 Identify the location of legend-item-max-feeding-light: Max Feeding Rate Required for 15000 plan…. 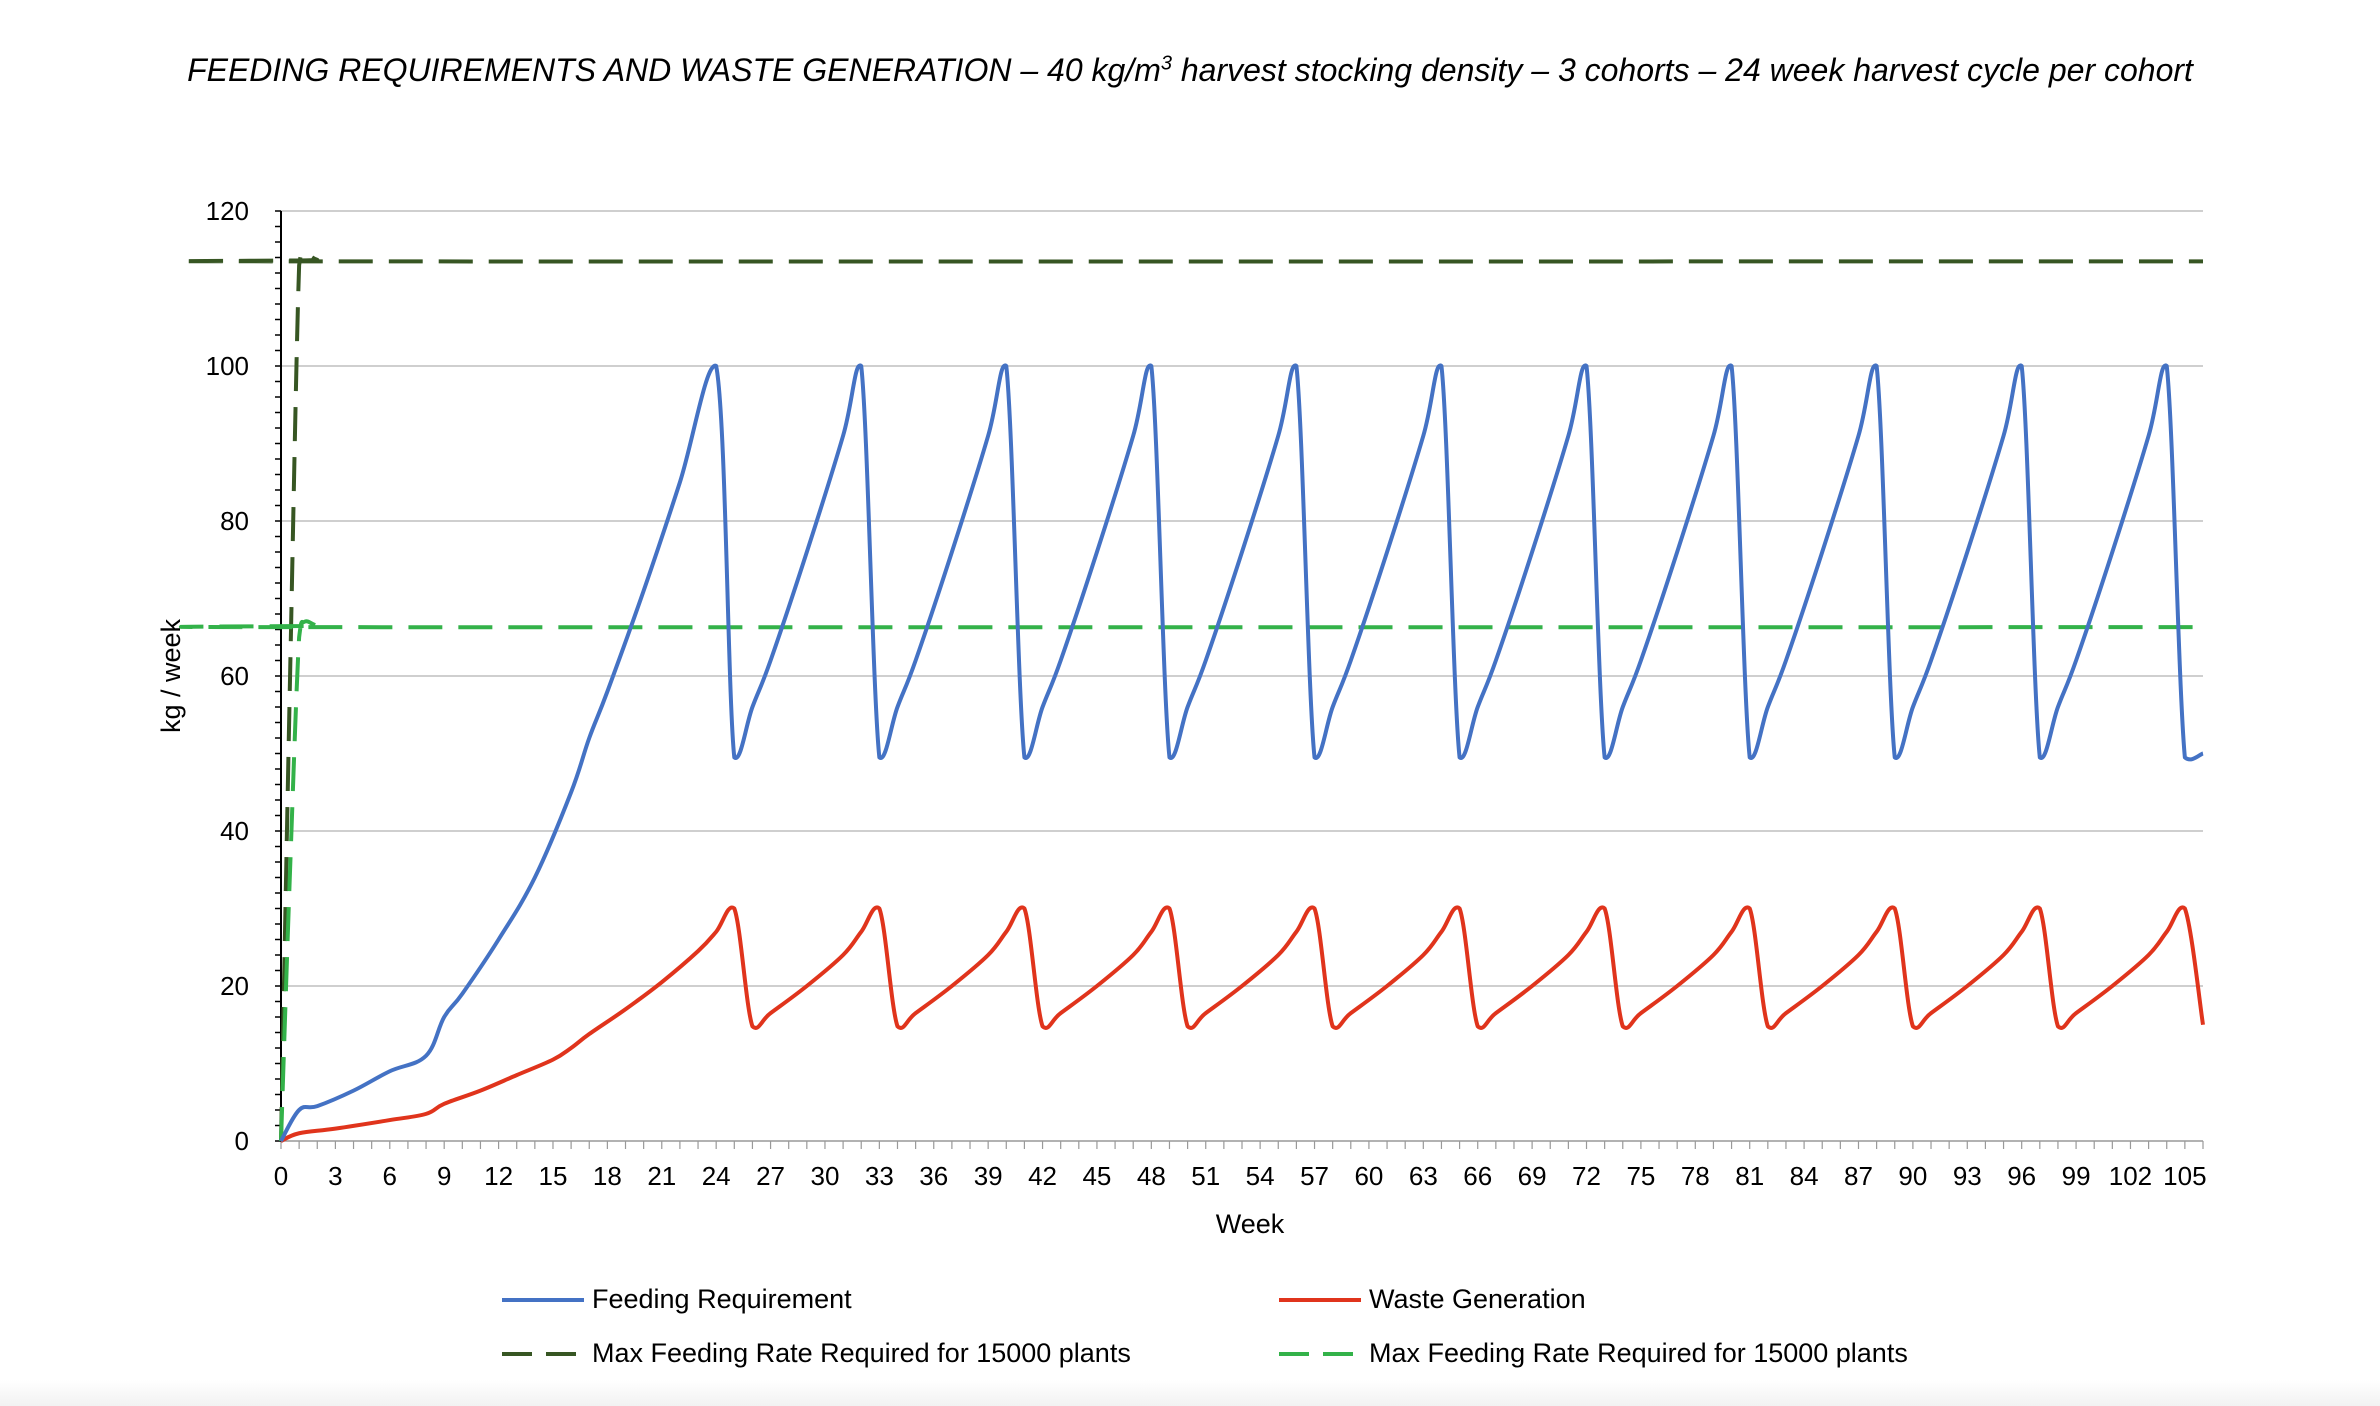
(1592, 1353).